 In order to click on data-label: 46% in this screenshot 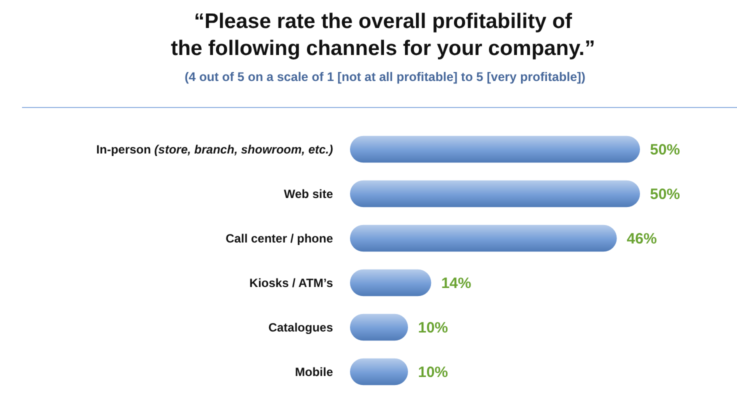, I will do `click(641, 239)`.